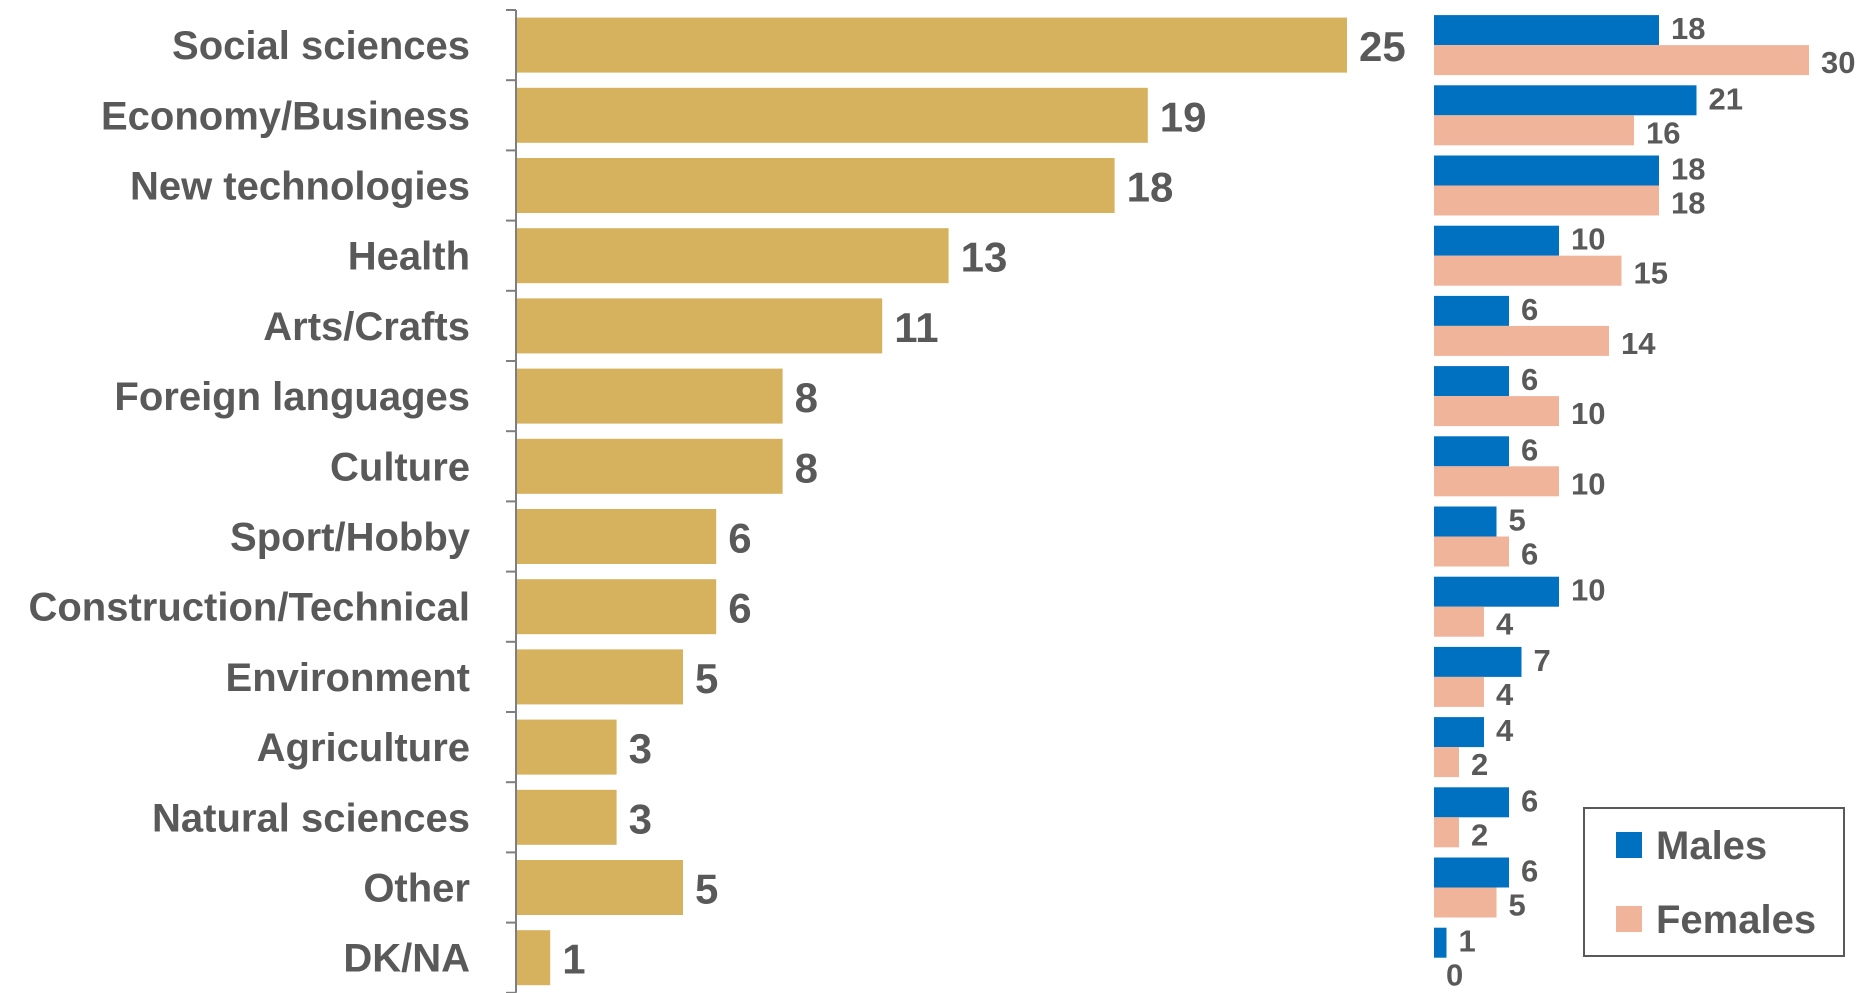  Describe the element at coordinates (1505, 694) in the screenshot. I see `females-value-label-environment: 4` at that location.